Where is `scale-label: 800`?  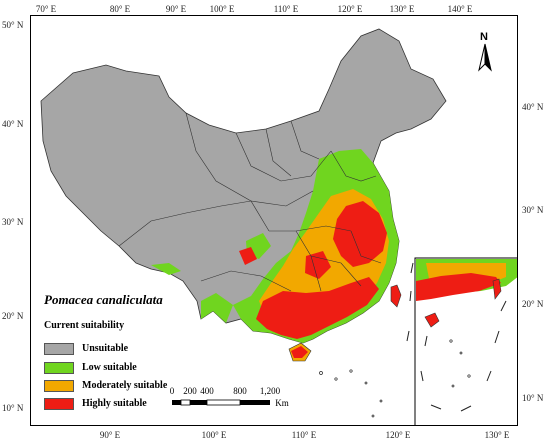 scale-label: 800 is located at coordinates (240, 391).